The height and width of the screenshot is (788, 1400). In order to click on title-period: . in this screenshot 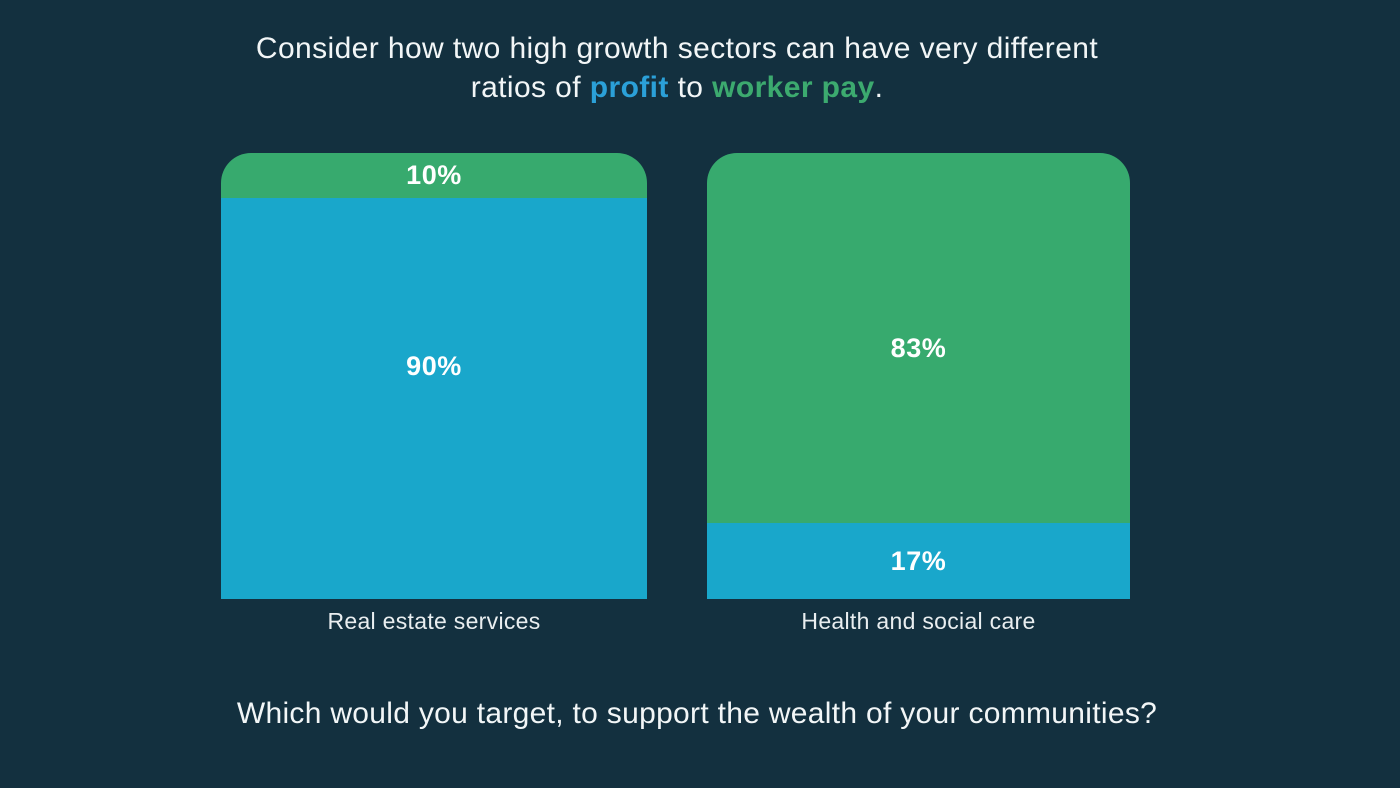, I will do `click(879, 87)`.